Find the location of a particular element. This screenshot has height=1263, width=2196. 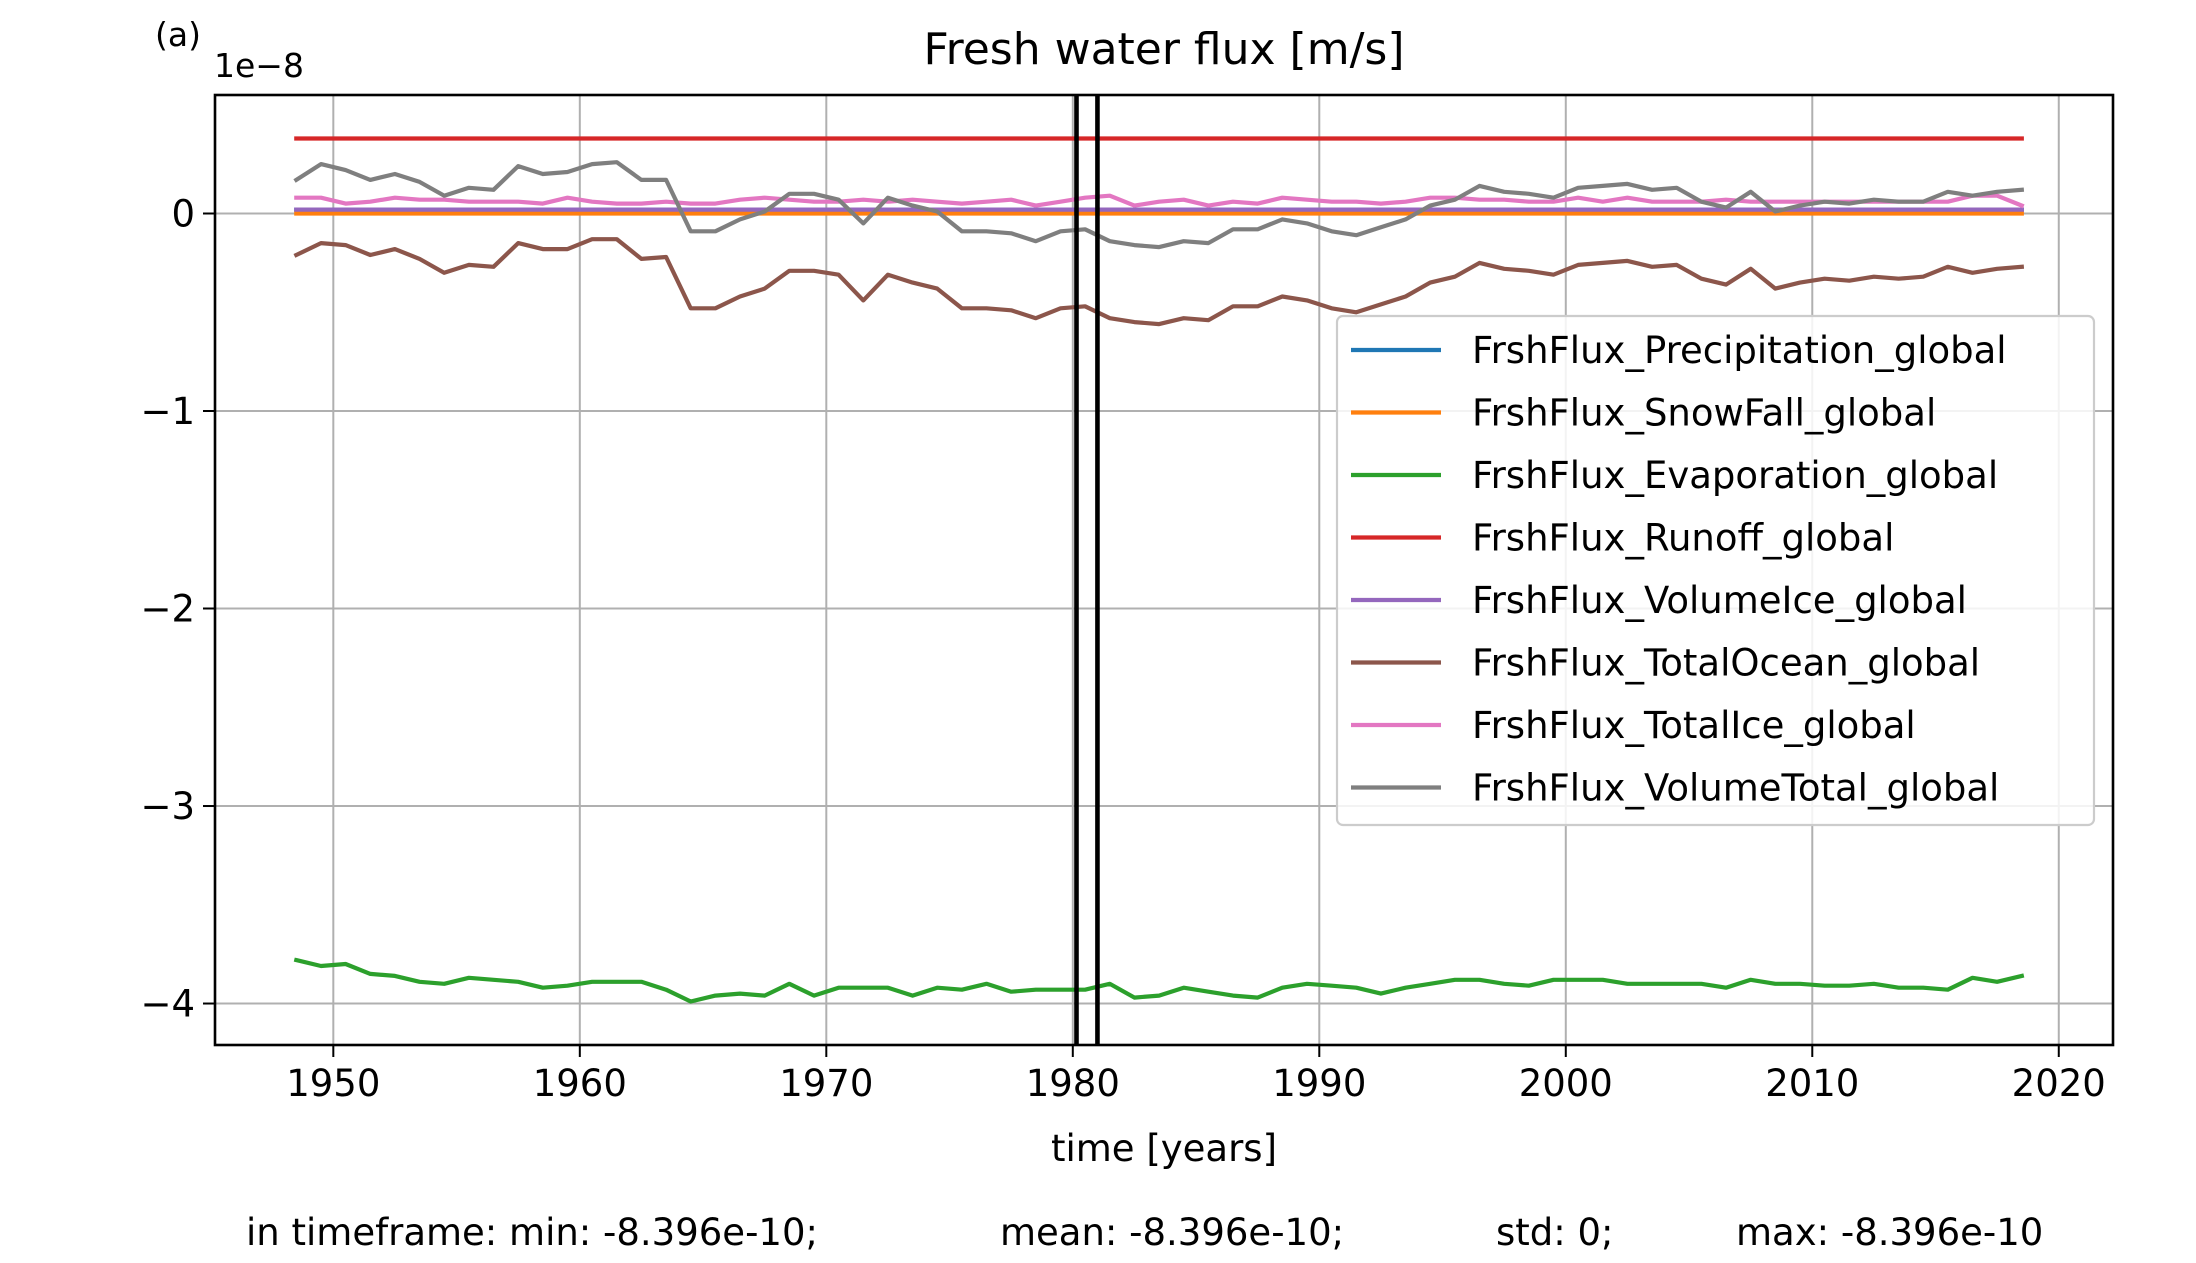

legend-label: FrshFlux_TotalIce_global is located at coordinates (1694, 725).